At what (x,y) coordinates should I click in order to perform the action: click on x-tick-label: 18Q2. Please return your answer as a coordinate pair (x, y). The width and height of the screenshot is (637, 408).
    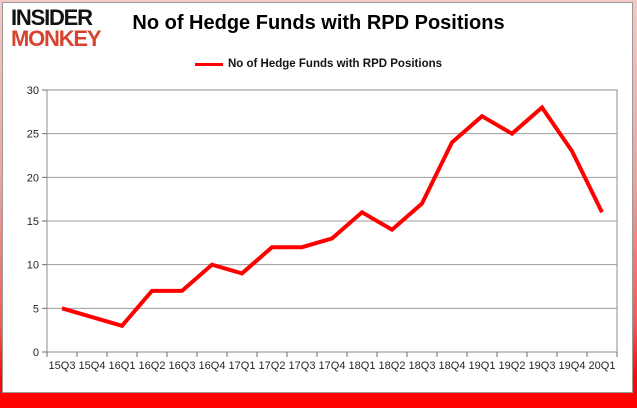
    Looking at the image, I should click on (392, 366).